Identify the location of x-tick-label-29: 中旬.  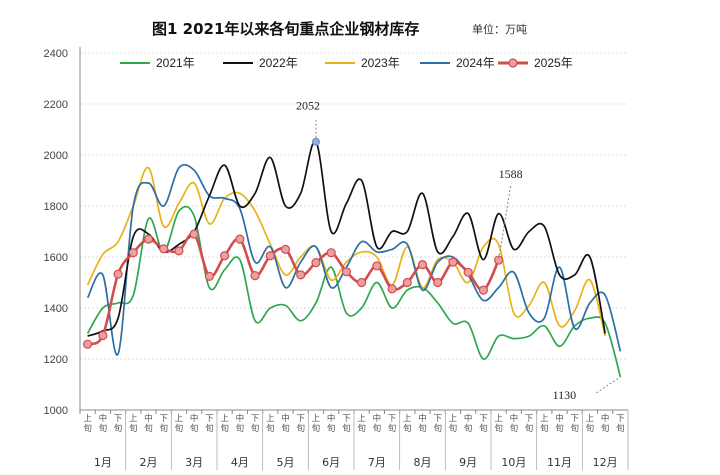
(514, 423).